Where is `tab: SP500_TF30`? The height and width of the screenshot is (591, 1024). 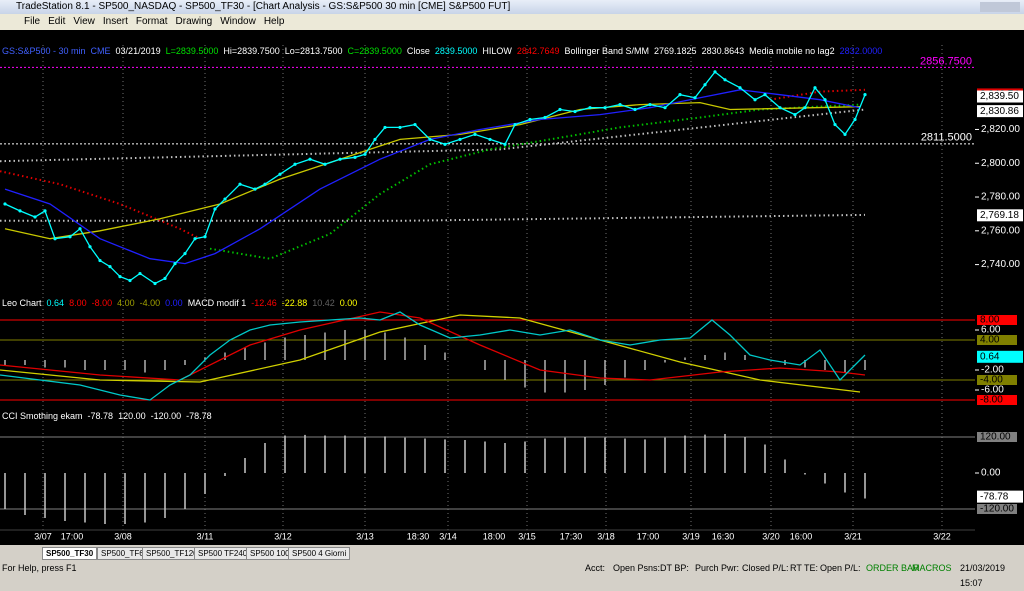
tab: SP500_TF30 is located at coordinates (70, 553).